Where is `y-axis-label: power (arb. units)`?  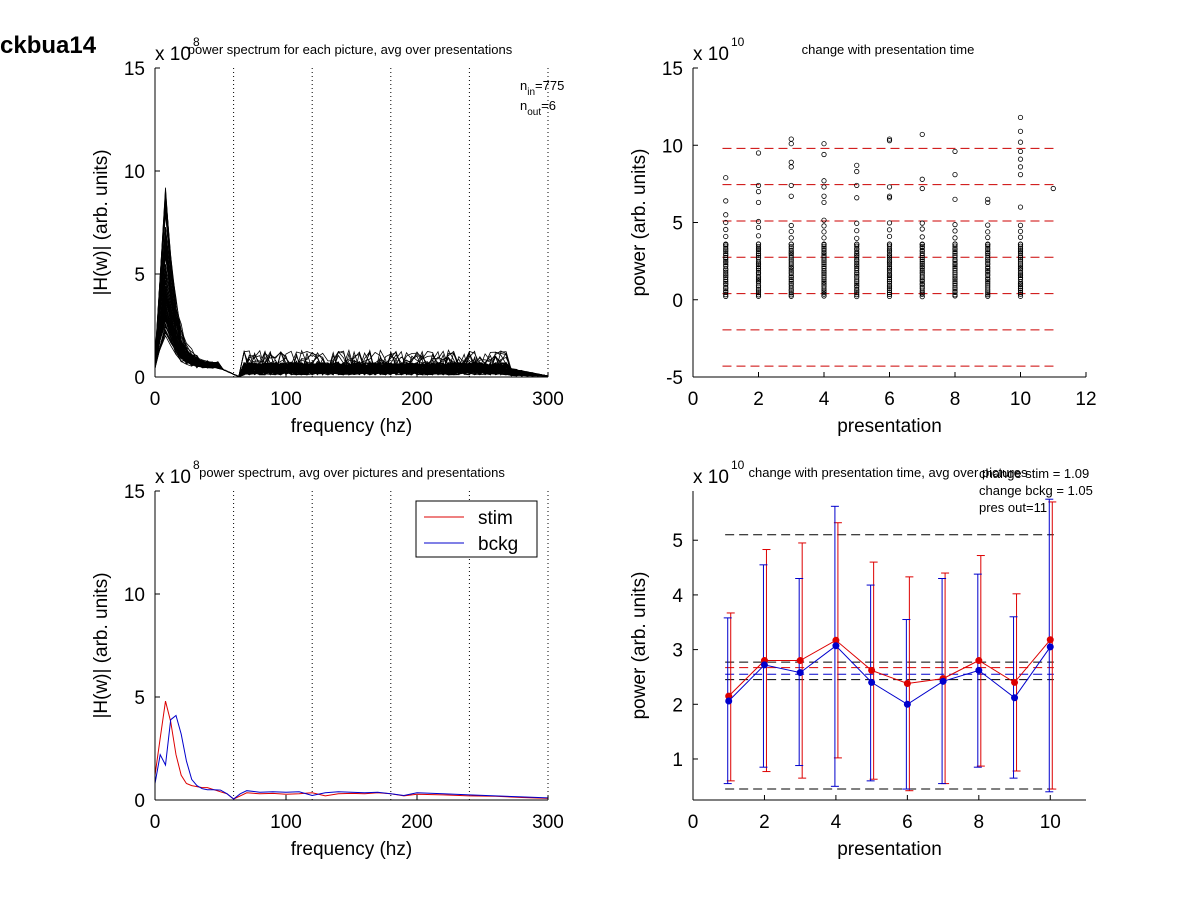
y-axis-label: power (arb. units) is located at coordinates (639, 646).